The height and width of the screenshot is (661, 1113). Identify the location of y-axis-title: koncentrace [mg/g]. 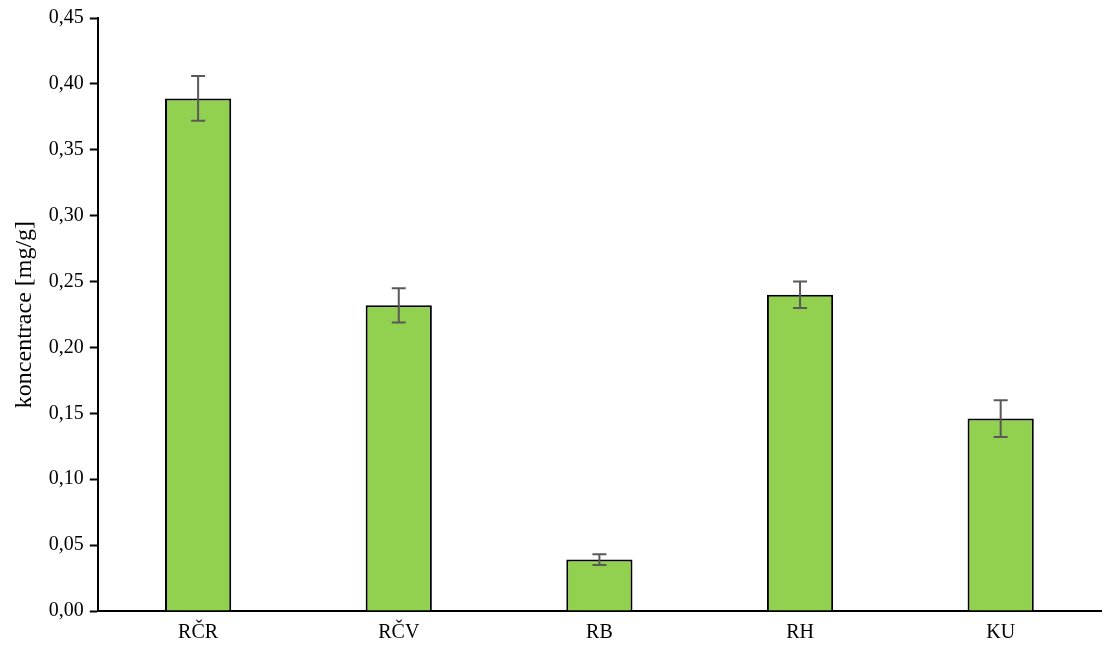
(22, 314).